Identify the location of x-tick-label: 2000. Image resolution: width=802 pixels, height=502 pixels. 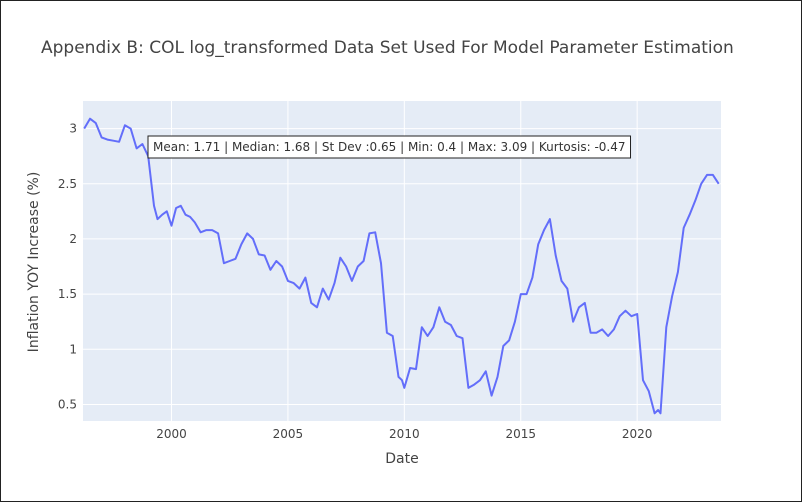
(171, 434).